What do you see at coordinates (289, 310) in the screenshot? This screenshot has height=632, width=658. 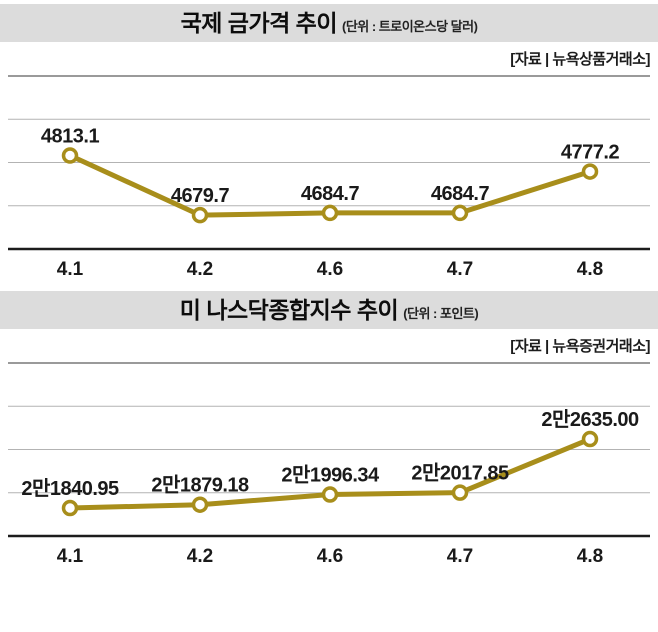 I see `nasdaq-chart-title: 미 나스닥종합지수 추이` at bounding box center [289, 310].